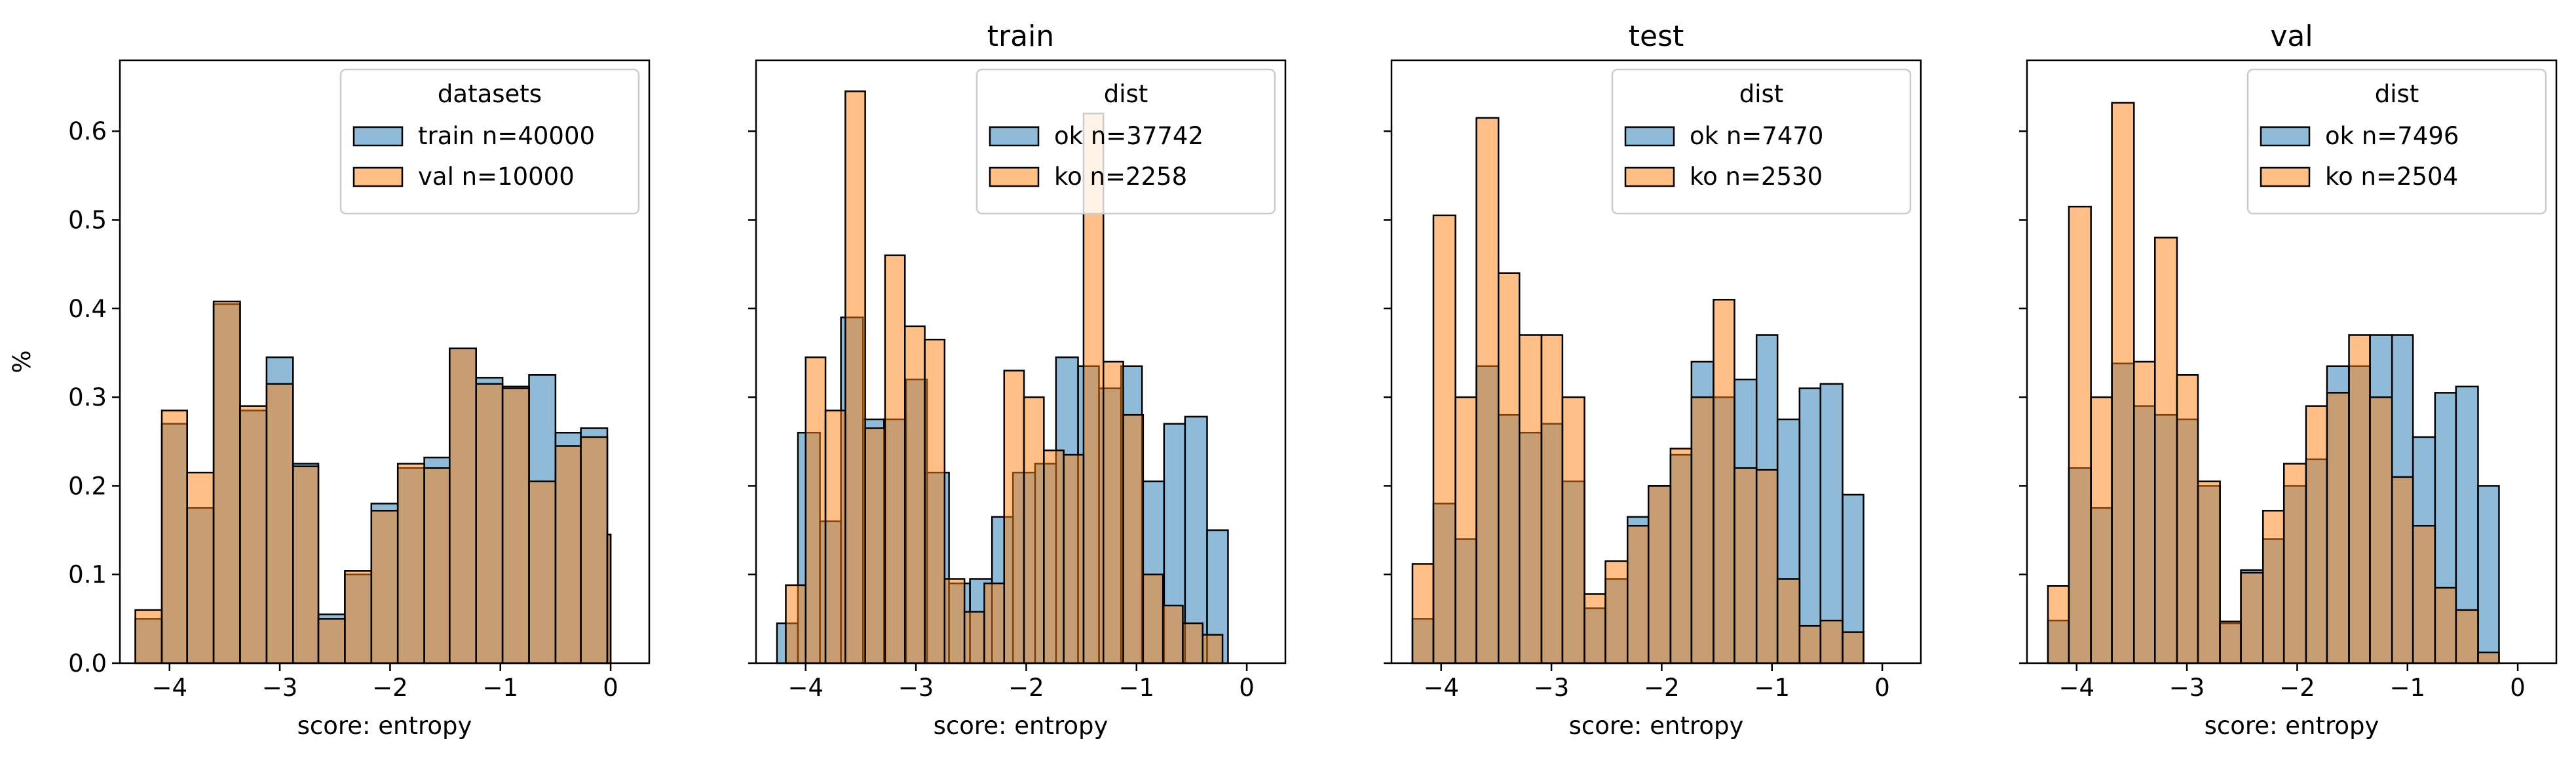  What do you see at coordinates (1656, 36) in the screenshot?
I see `chart-title: test` at bounding box center [1656, 36].